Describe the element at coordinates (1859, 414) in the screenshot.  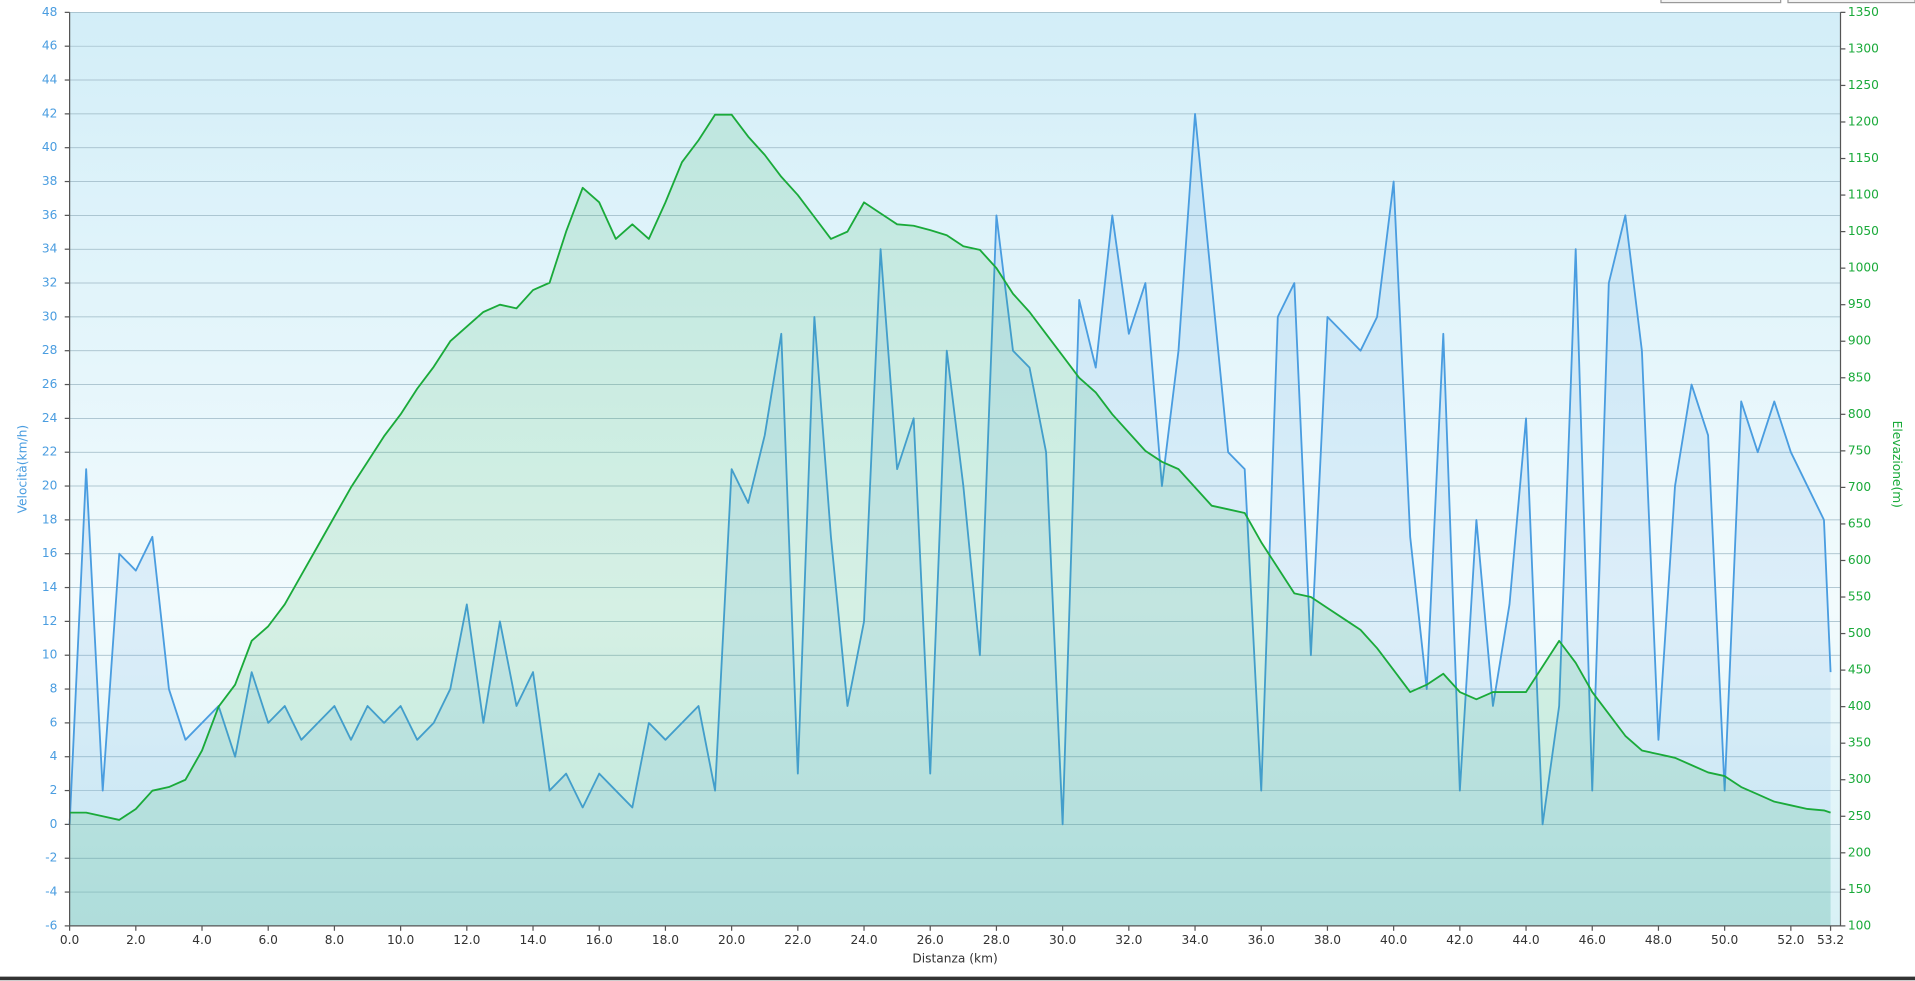
I see `y2-tick-label: 800` at that location.